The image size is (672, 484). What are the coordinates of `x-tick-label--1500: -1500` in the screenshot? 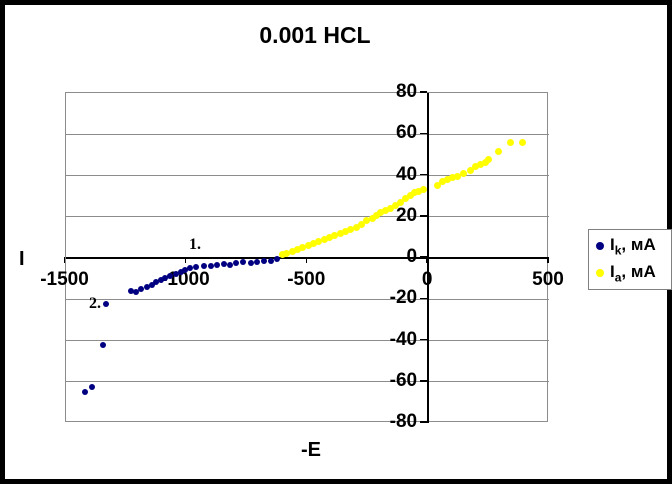 It's located at (64, 279).